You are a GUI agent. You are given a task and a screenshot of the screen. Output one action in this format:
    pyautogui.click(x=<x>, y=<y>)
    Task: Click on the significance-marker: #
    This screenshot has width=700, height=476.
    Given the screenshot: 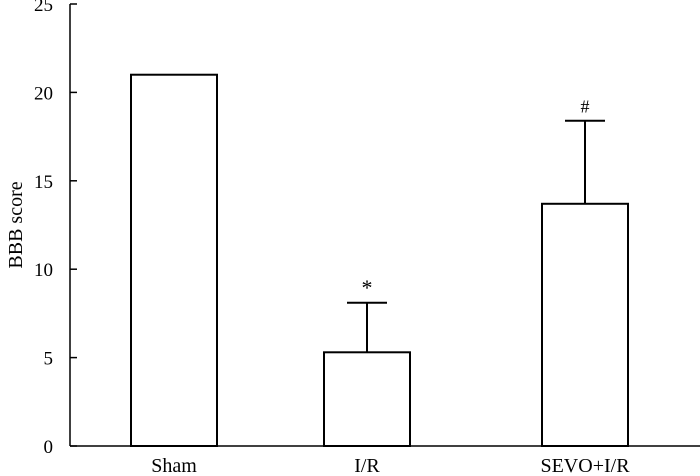 What is the action you would take?
    pyautogui.click(x=585, y=107)
    